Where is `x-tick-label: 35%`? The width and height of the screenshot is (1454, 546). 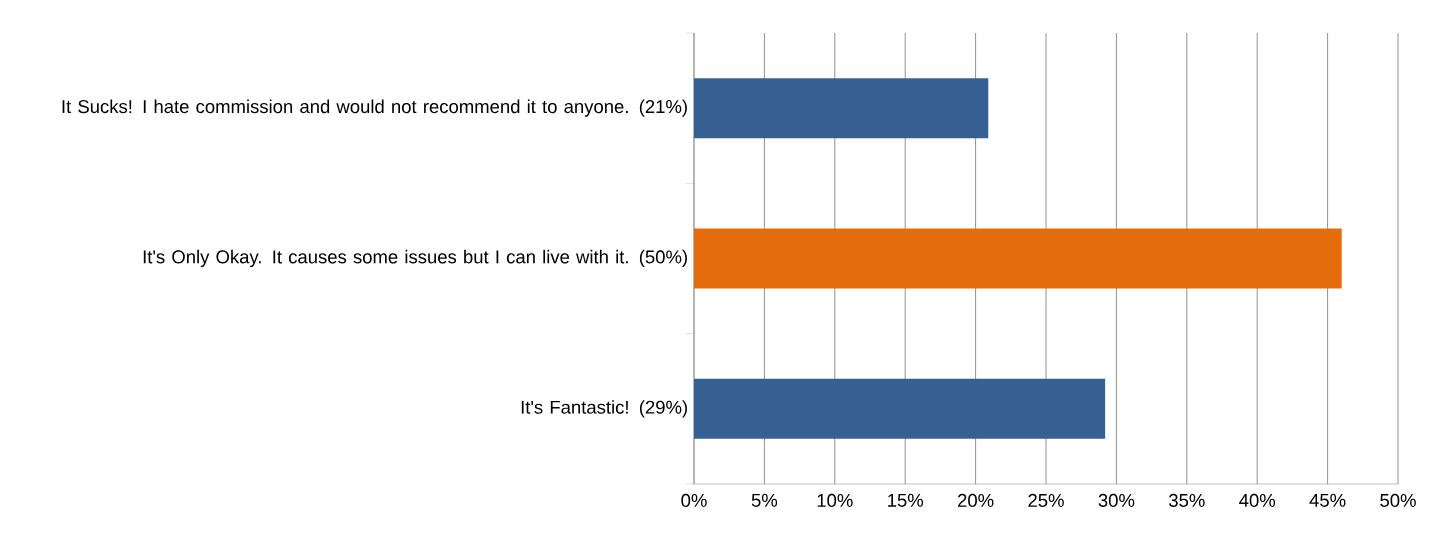 x-tick-label: 35% is located at coordinates (1187, 500).